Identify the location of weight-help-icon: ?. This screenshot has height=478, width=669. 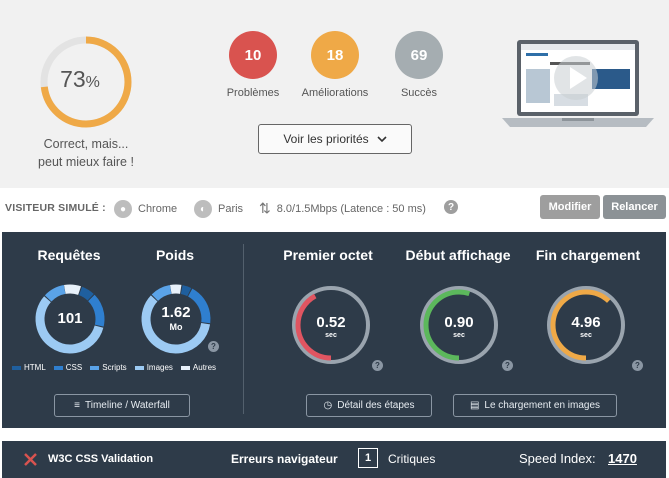
(213, 346).